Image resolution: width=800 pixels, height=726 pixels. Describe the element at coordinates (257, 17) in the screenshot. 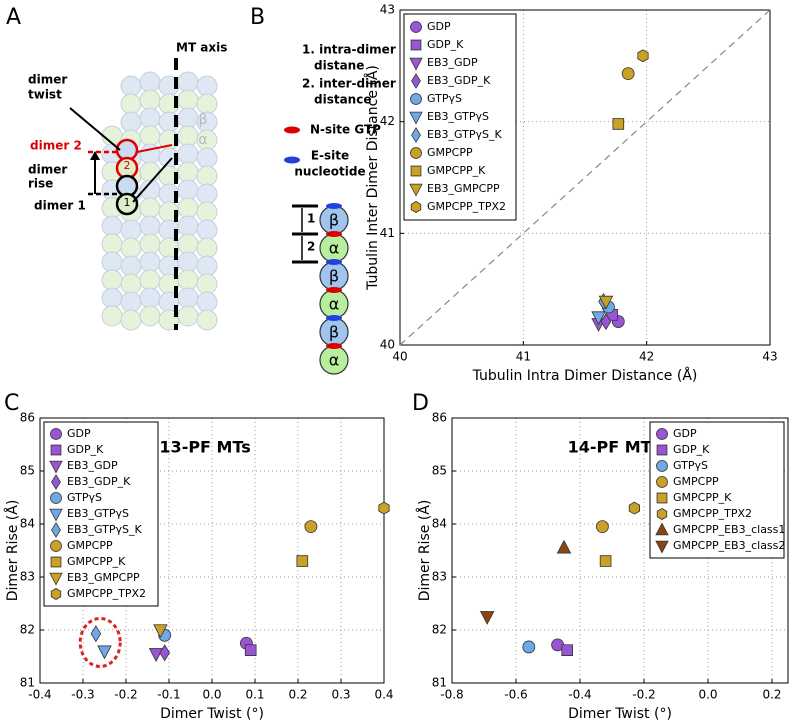

I see `panel-label: B` at that location.